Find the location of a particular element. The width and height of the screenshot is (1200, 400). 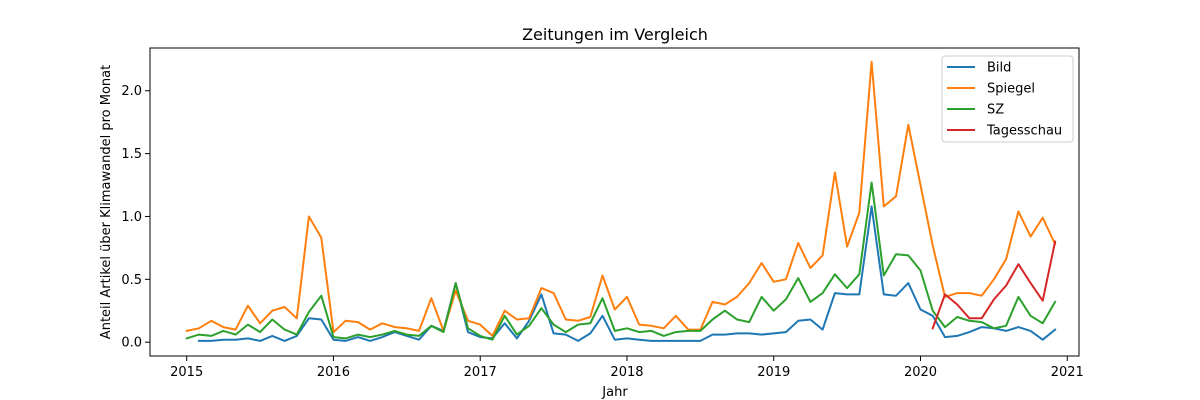

x-tick-label: 2015 is located at coordinates (186, 372).